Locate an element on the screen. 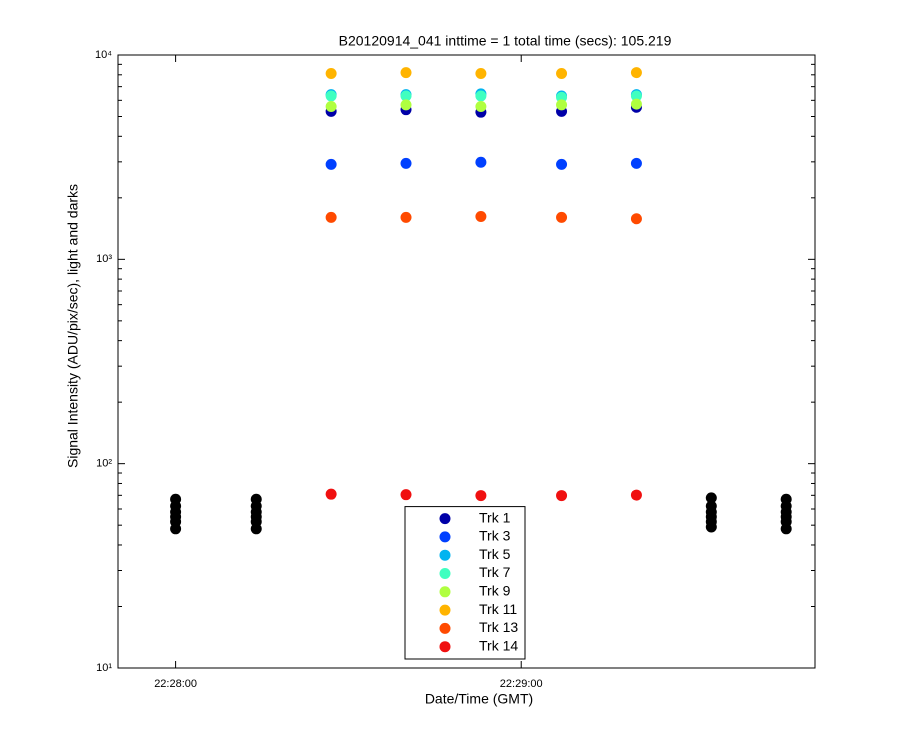 Image resolution: width=900 pixels, height=750 pixels. legend-label: Trk 1 is located at coordinates (495, 517).